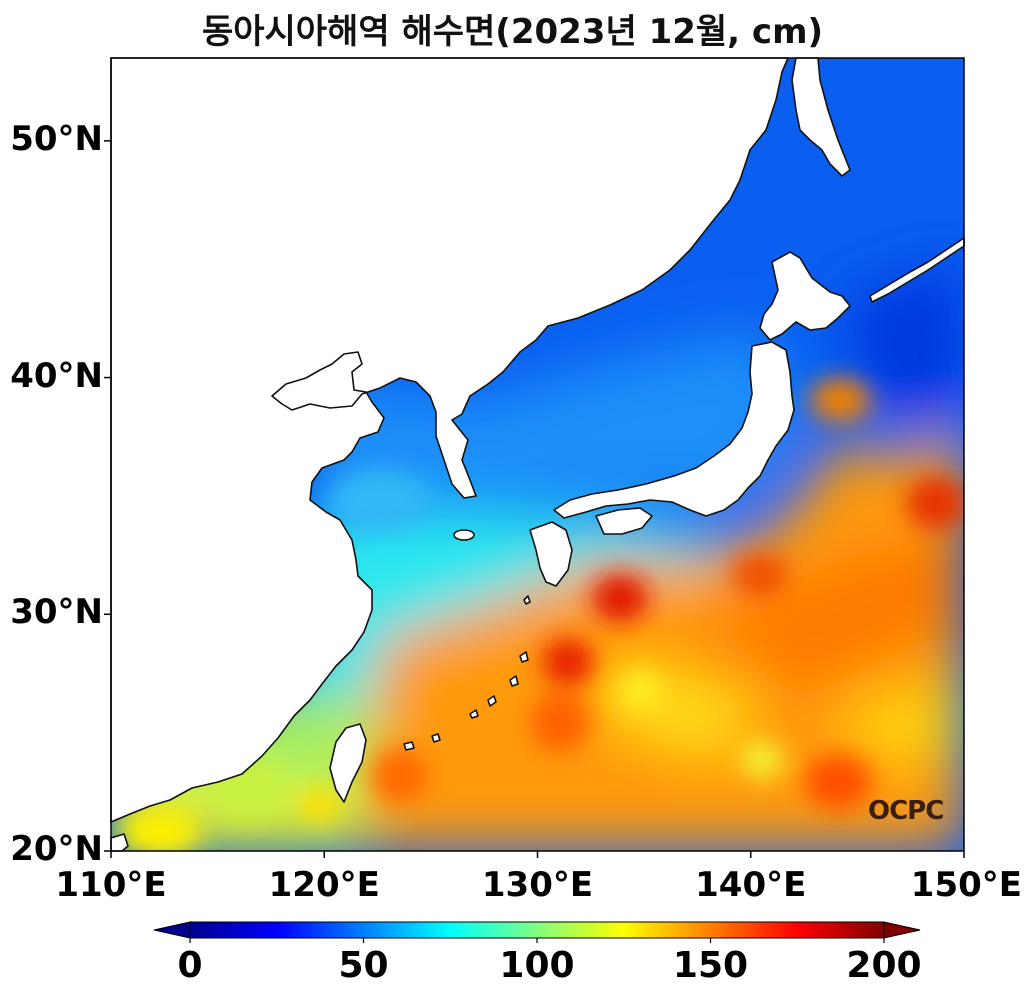 The width and height of the screenshot is (1025, 998). What do you see at coordinates (551, 554) in the screenshot?
I see `land-kyushu` at bounding box center [551, 554].